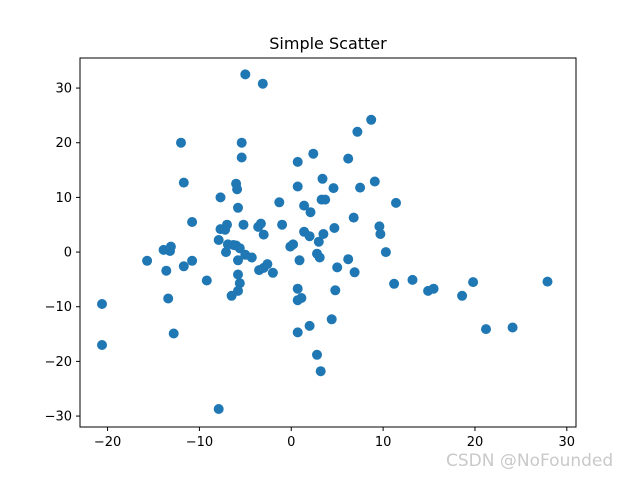 This screenshot has height=480, width=640. What do you see at coordinates (567, 442) in the screenshot?
I see `x-tick-label: 30` at bounding box center [567, 442].